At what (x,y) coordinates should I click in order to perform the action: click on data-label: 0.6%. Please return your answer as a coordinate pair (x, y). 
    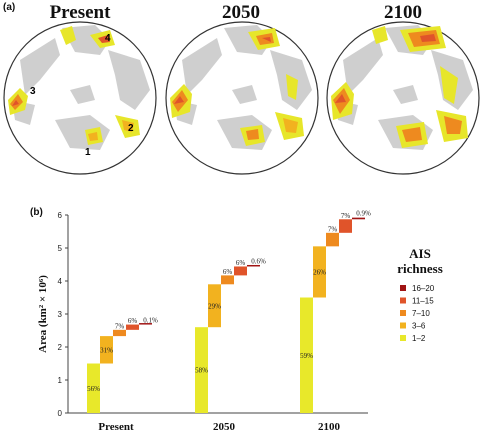
    Looking at the image, I should click on (258, 261).